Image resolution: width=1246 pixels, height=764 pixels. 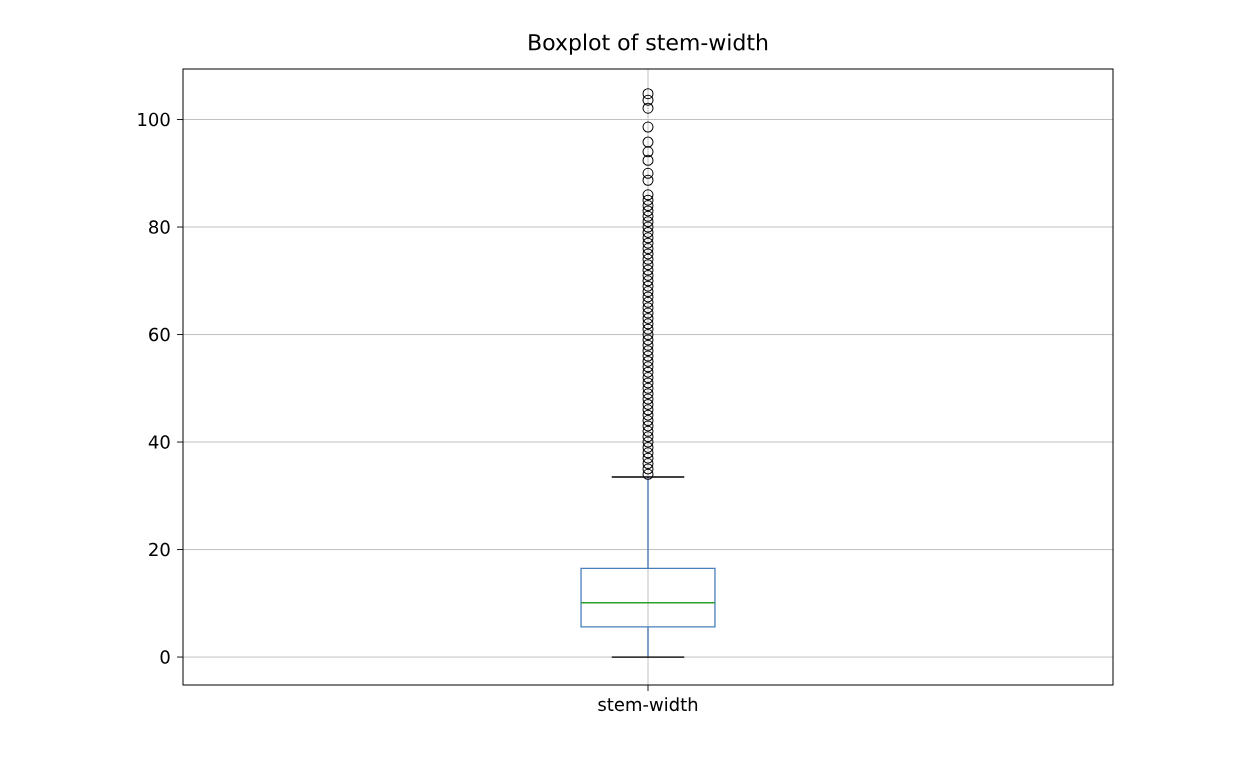 I want to click on y-tick-label: 60, so click(x=159, y=334).